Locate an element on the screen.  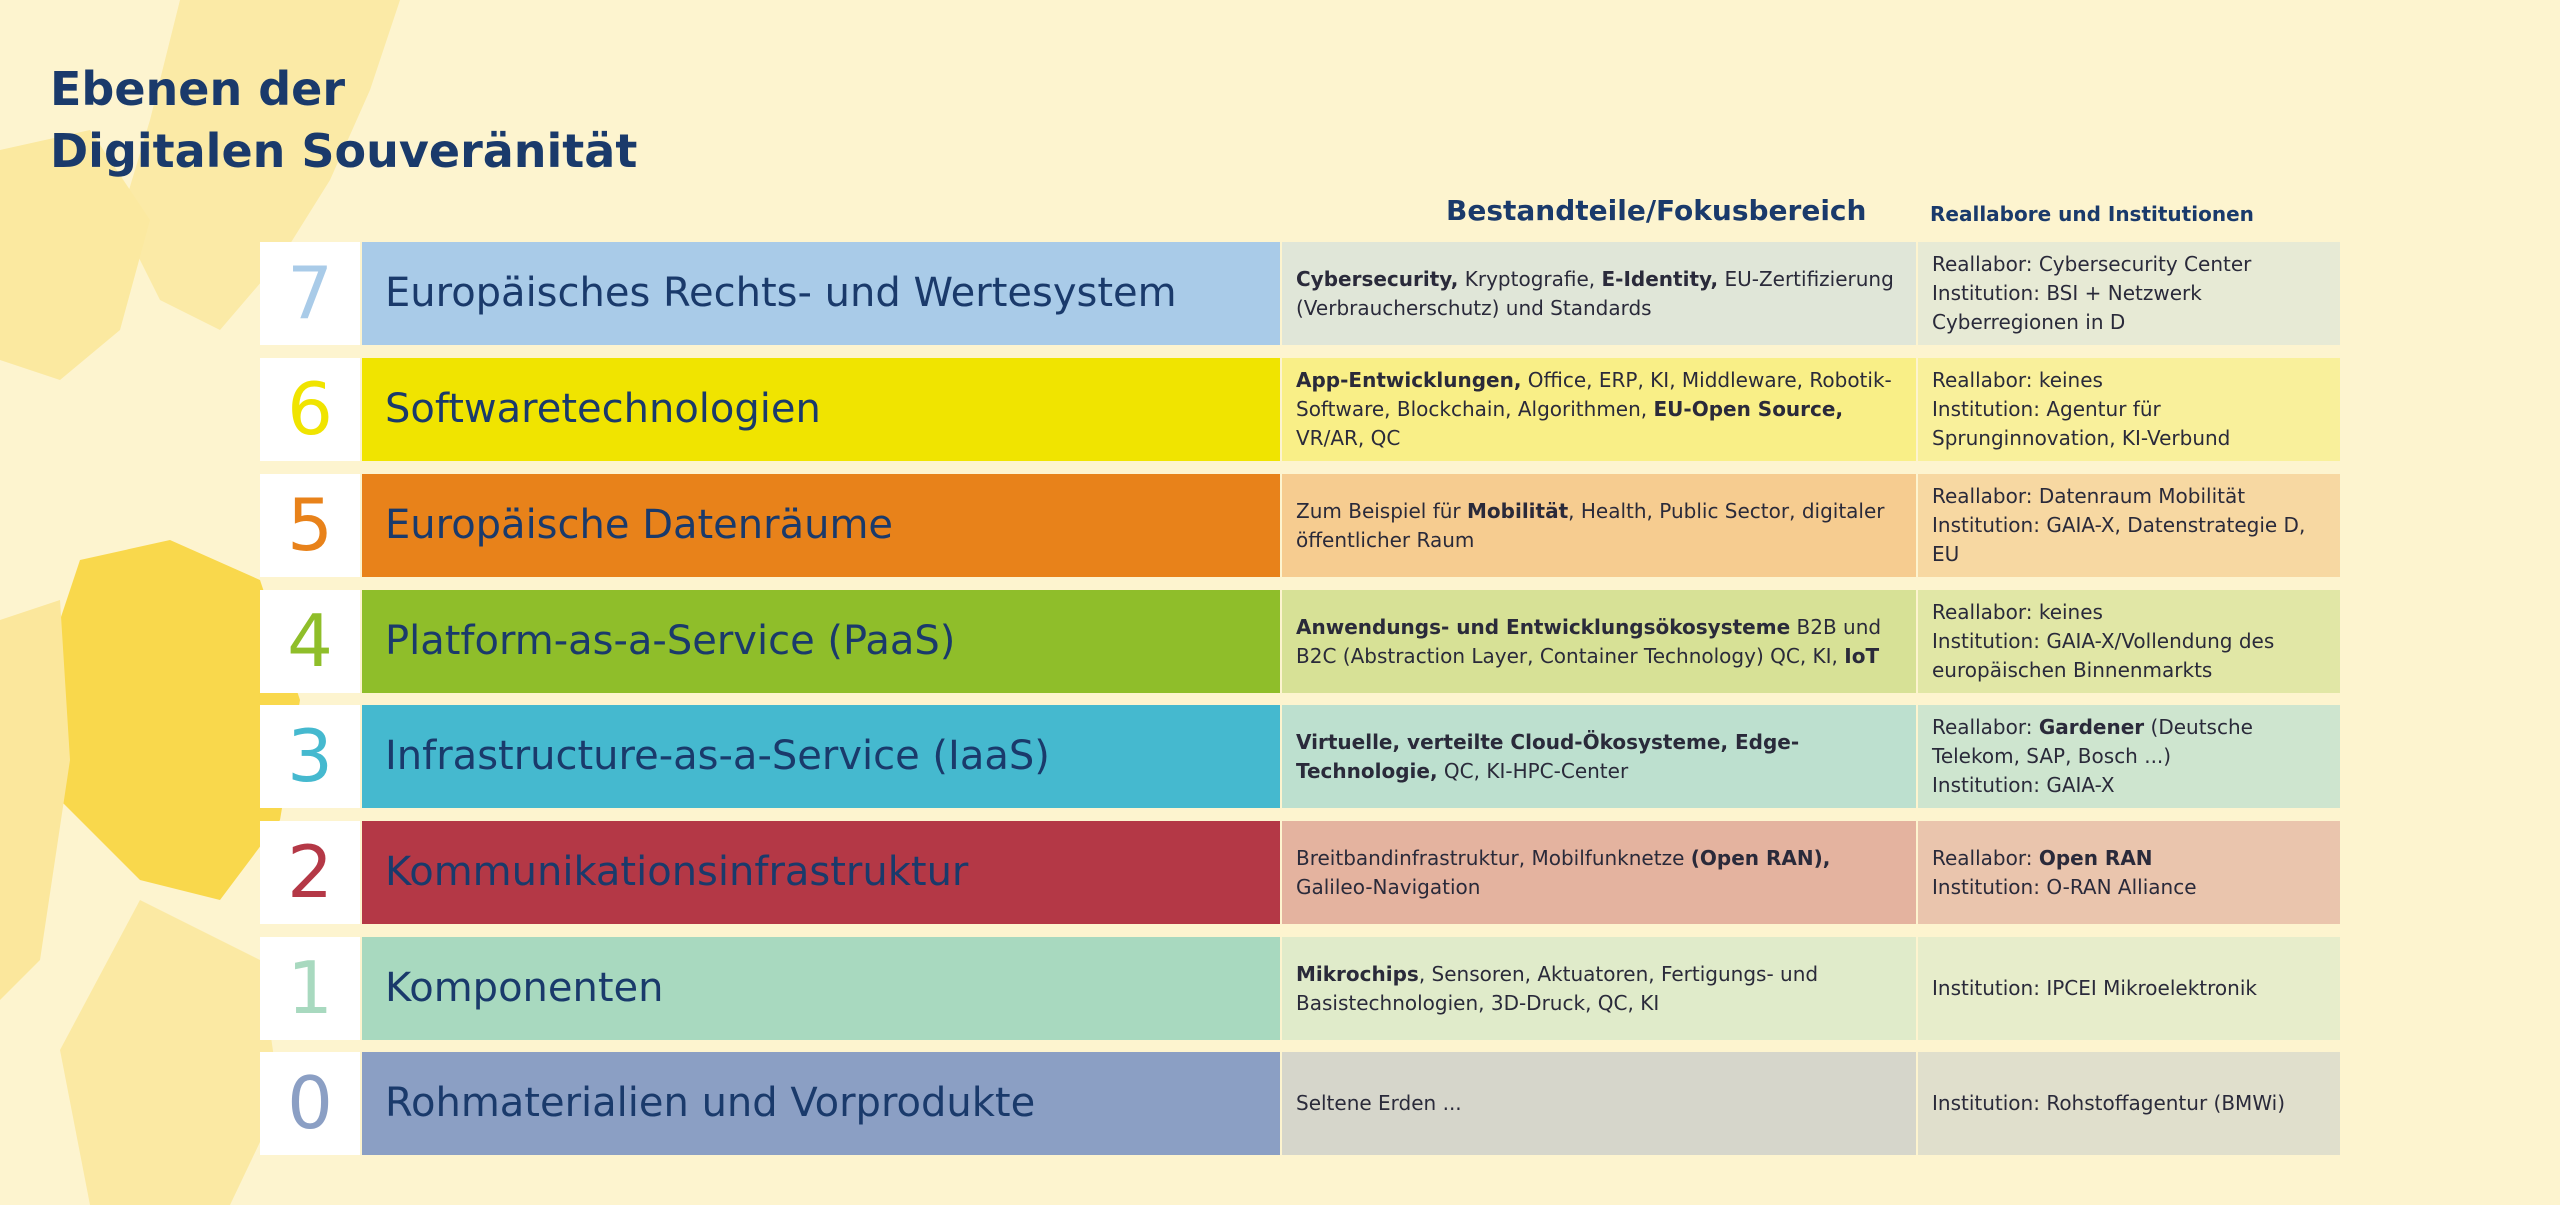
layer-label: Platform-as-a-Service (PaaS) is located at coordinates (670, 641).